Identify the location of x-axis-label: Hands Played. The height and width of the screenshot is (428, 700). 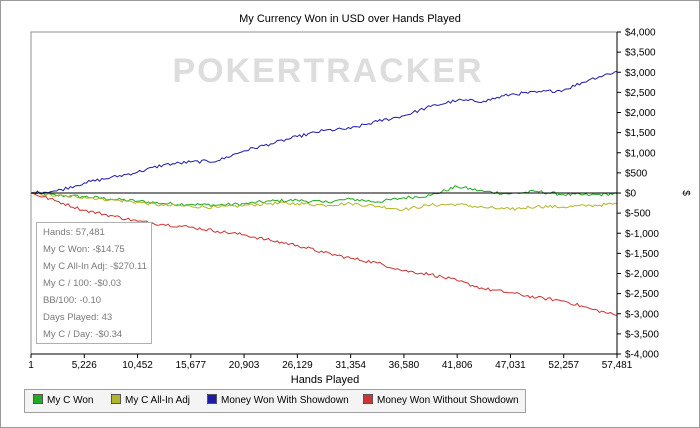
(325, 380).